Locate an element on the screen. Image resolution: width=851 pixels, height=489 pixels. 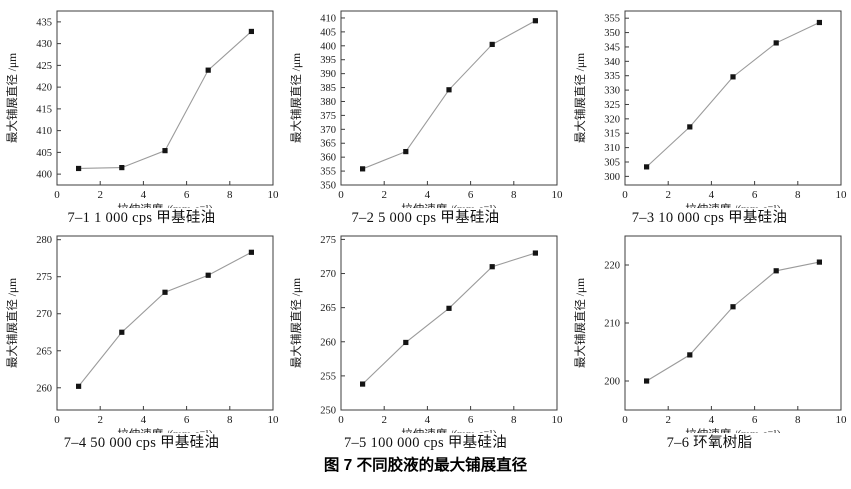
y-tick-label: 405 is located at coordinates (44, 153).